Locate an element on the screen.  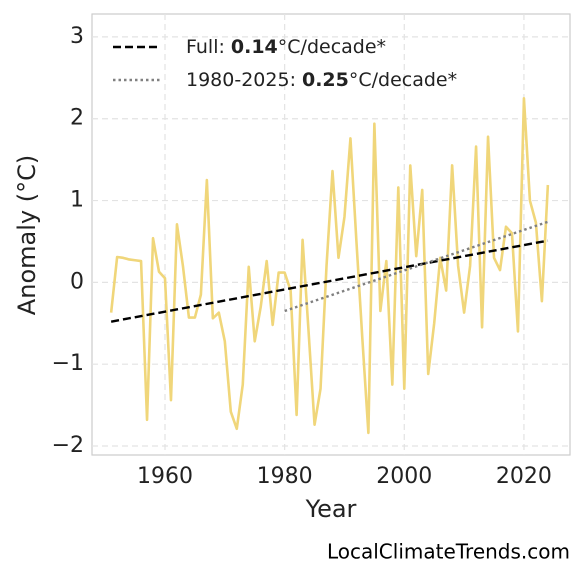
legend-slope: 0.14 is located at coordinates (254, 47).